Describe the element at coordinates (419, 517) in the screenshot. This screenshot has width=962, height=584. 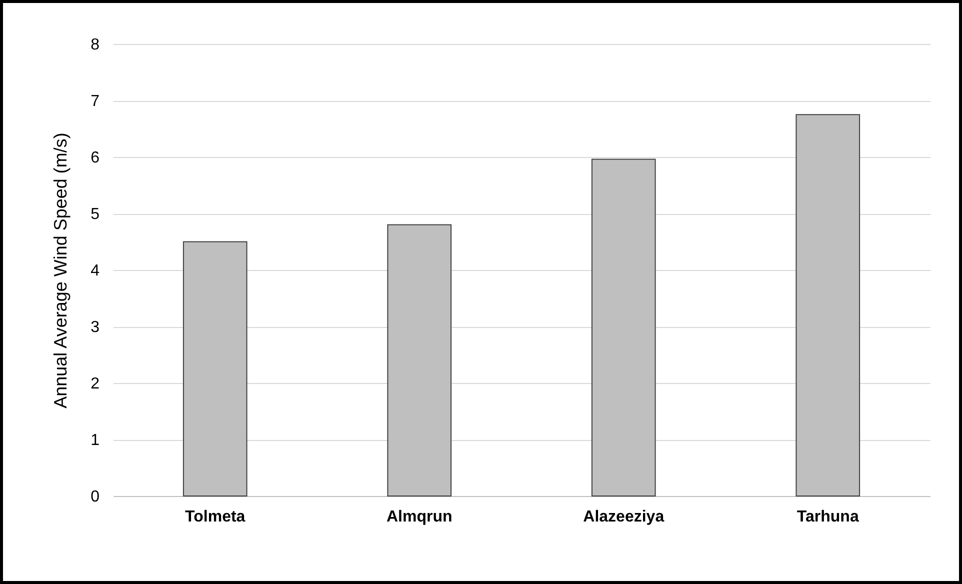
I see `x-tick-label: Almqrun` at that location.